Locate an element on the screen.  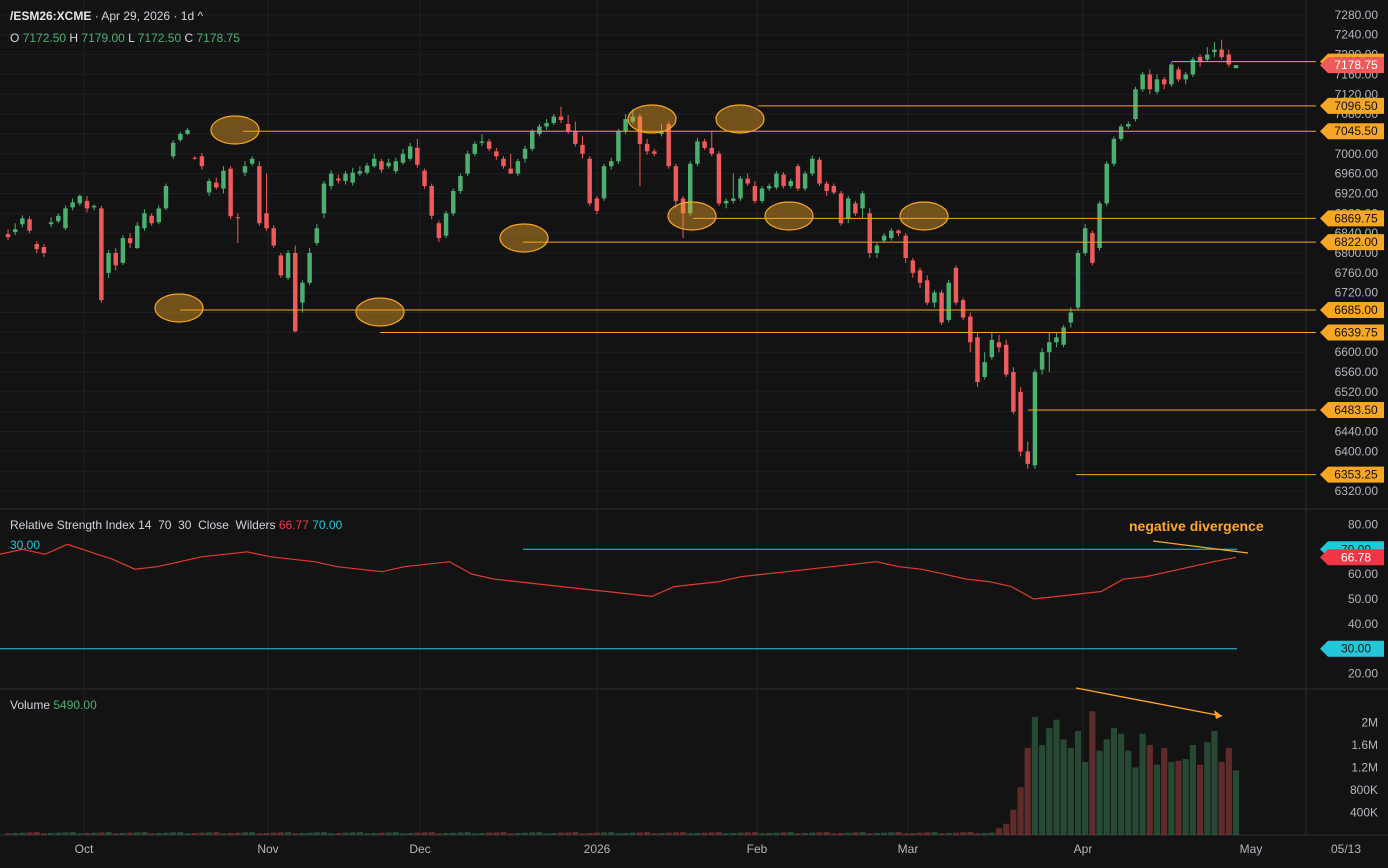
time-tick-label: Dec is located at coordinates (419, 849).